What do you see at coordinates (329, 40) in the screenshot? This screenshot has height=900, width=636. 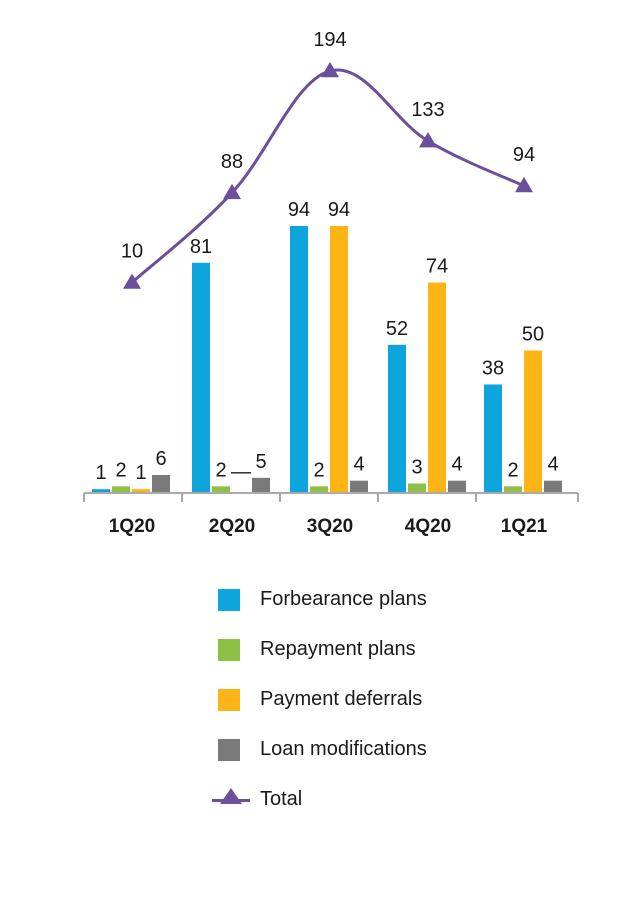 I see `total-label-3q20: 194` at bounding box center [329, 40].